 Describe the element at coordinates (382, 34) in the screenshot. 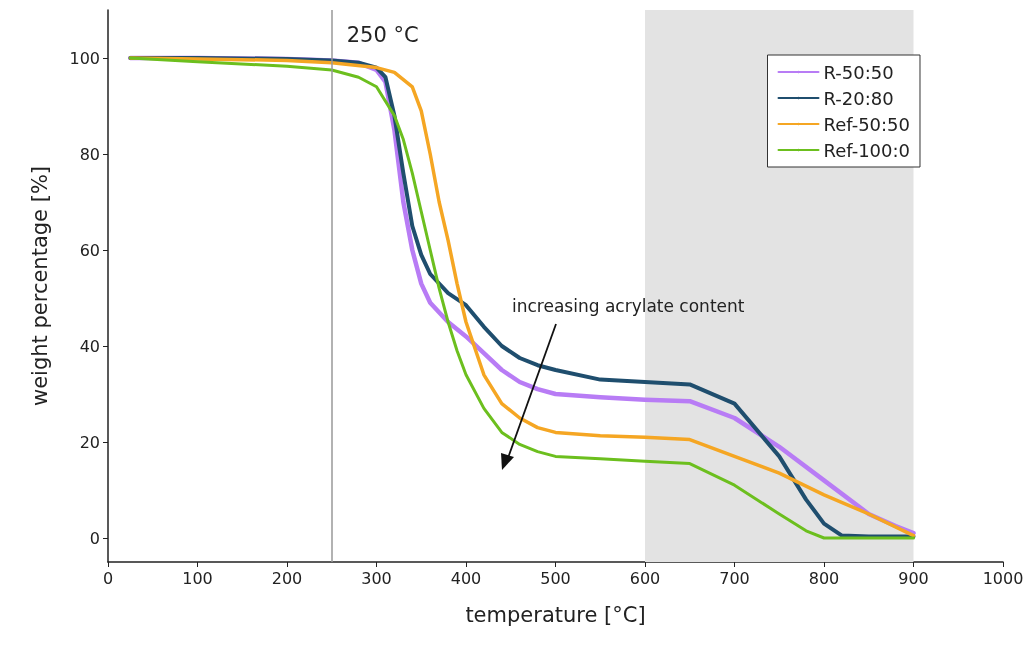

I see `ref-line-label: 250 °C` at that location.